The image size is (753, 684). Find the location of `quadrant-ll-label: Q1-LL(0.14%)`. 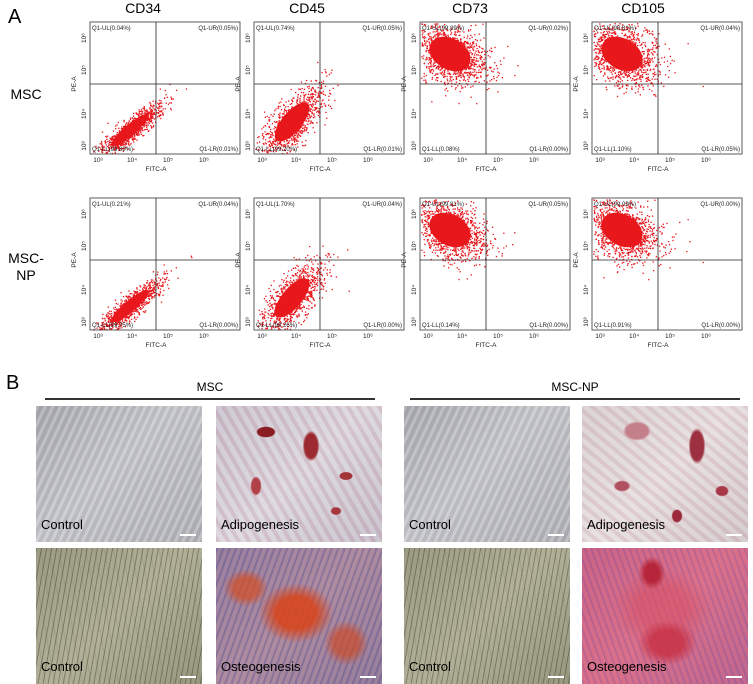

quadrant-ll-label: Q1-LL(0.14%) is located at coordinates (441, 326).